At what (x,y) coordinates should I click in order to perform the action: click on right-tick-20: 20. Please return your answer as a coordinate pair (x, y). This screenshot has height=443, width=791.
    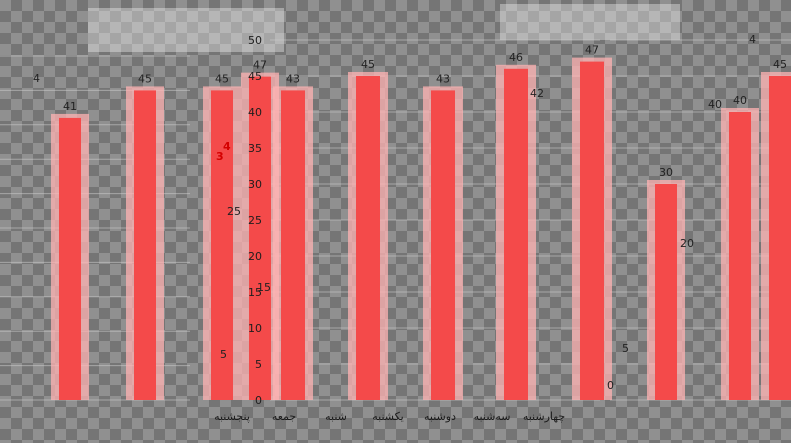
    Looking at the image, I should click on (687, 243).